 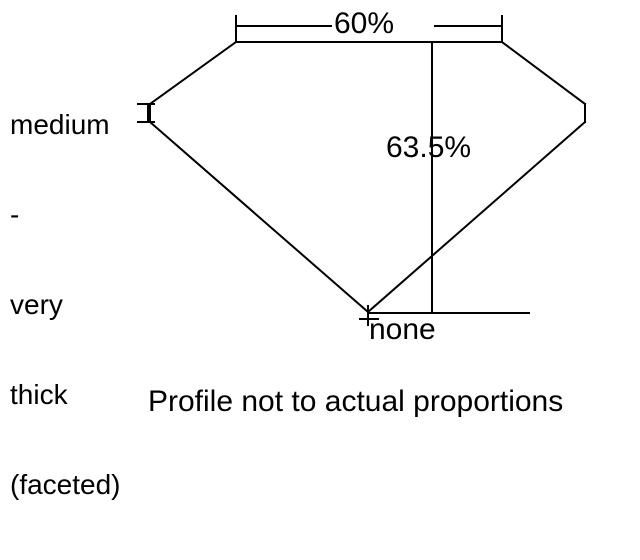 What do you see at coordinates (402, 329) in the screenshot?
I see `culet-label: none` at bounding box center [402, 329].